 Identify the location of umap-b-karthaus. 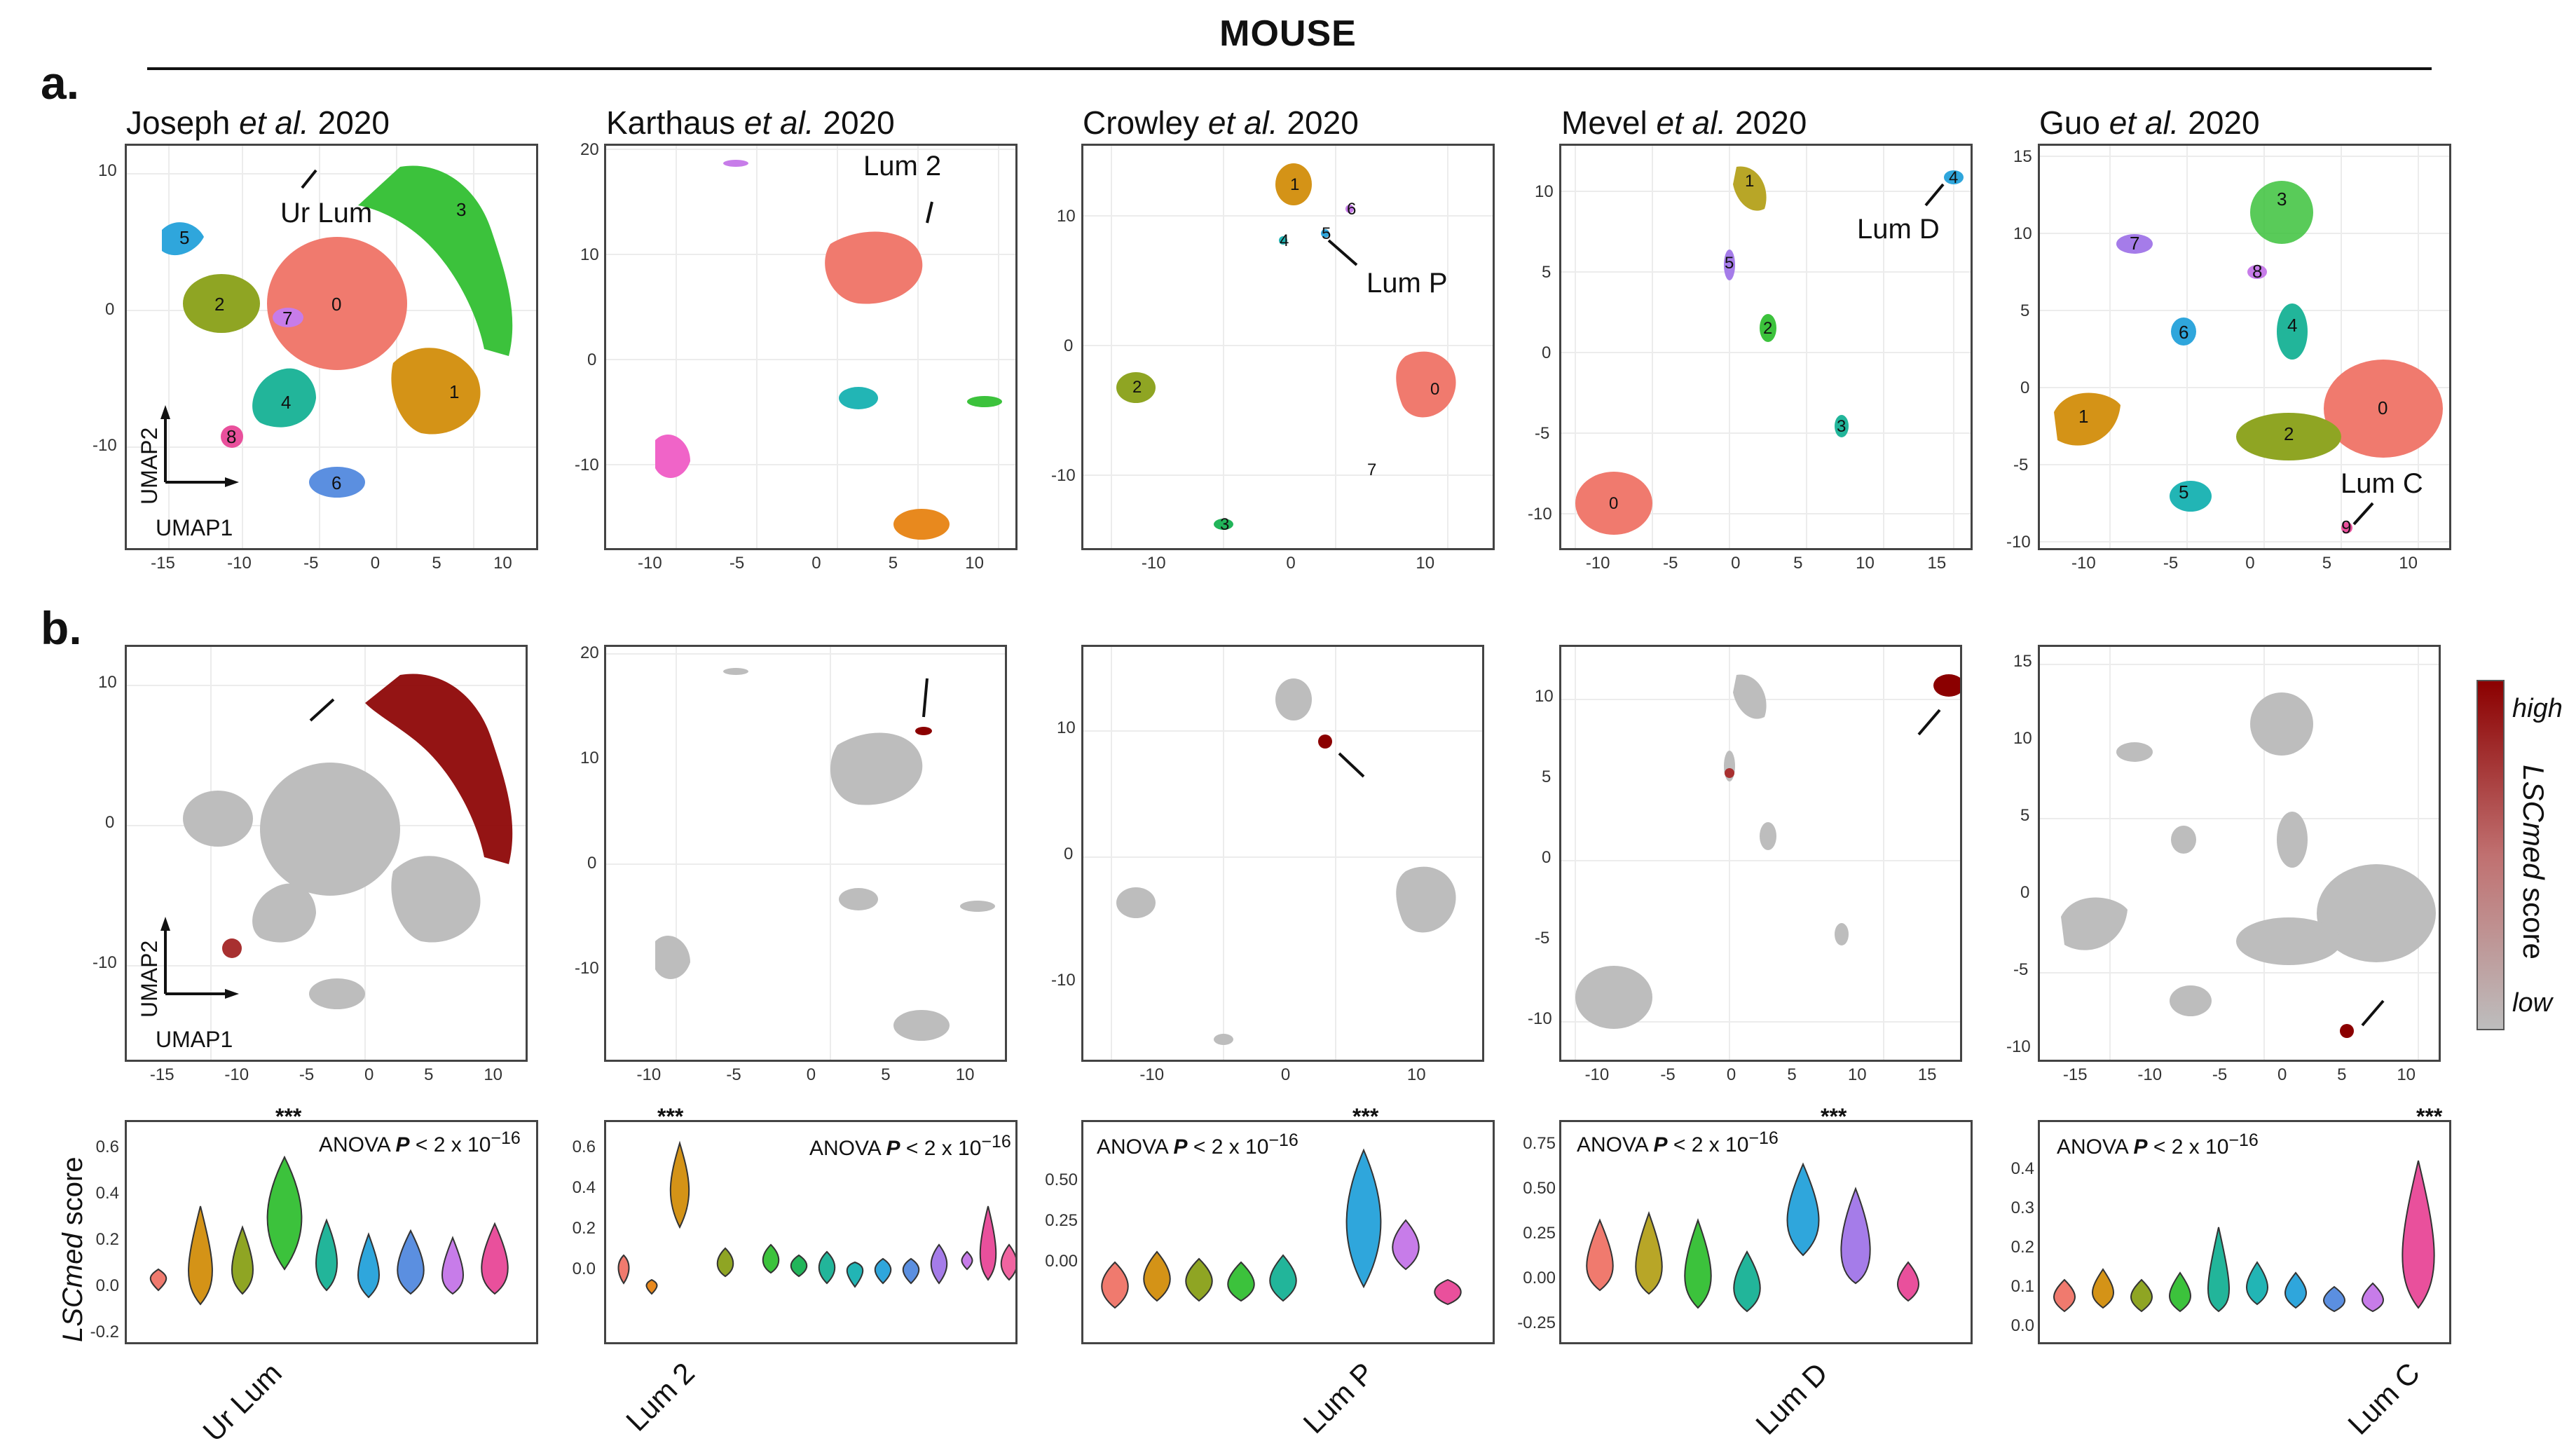
(806, 853).